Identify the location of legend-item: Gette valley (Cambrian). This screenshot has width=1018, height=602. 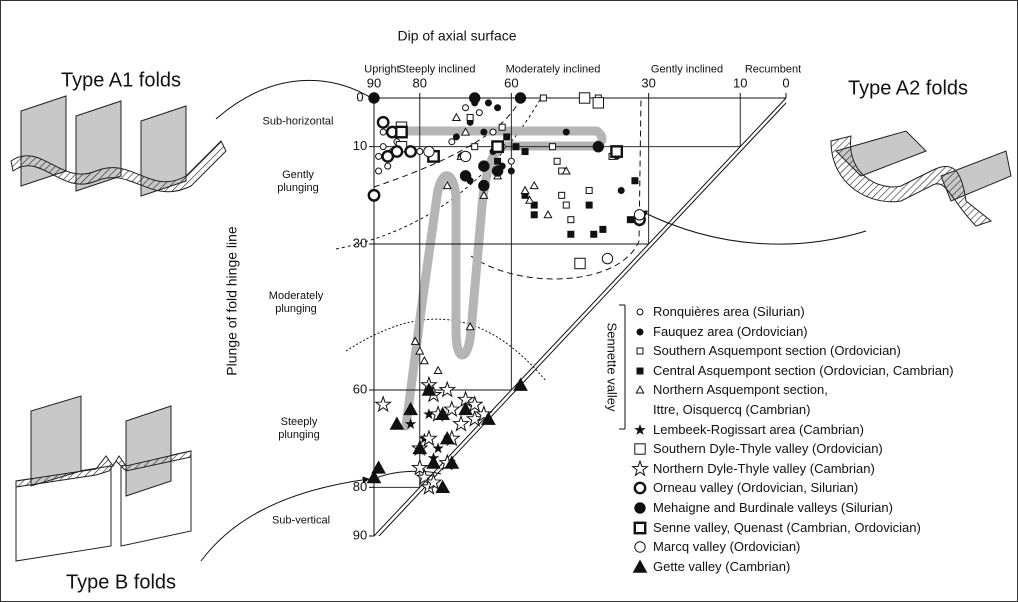
(792, 567).